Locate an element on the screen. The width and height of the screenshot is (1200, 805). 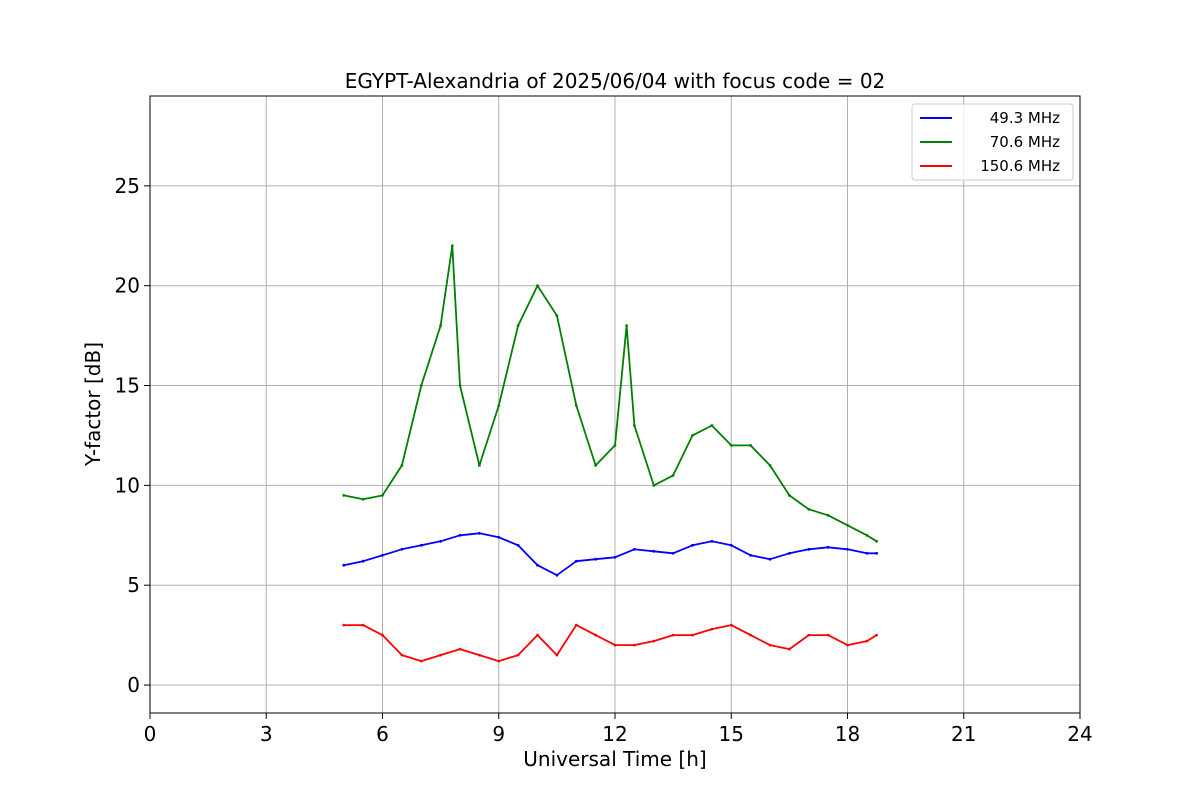
x-tick-label: 21 is located at coordinates (963, 734).